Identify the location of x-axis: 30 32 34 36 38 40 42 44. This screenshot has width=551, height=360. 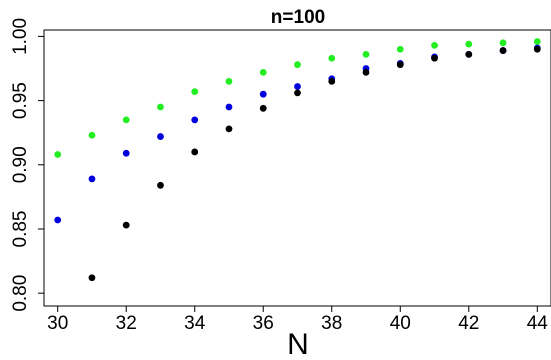
(297, 320).